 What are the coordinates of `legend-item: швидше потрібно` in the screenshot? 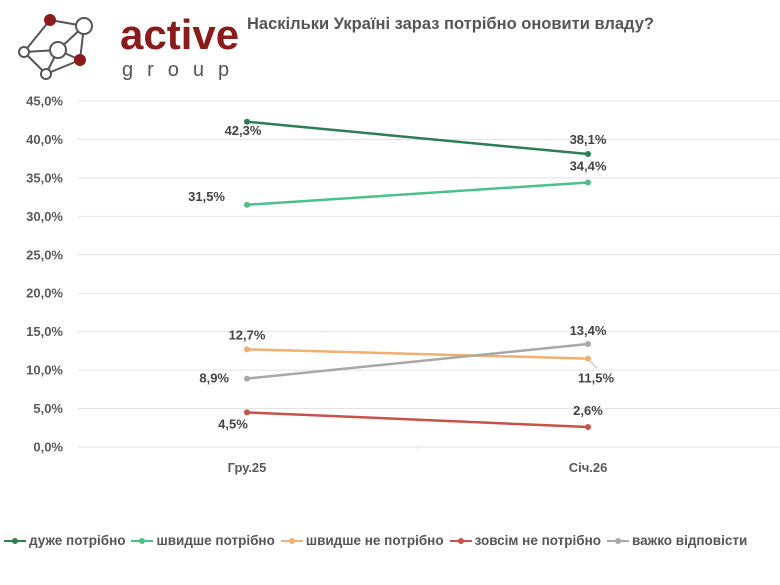 It's located at (203, 540).